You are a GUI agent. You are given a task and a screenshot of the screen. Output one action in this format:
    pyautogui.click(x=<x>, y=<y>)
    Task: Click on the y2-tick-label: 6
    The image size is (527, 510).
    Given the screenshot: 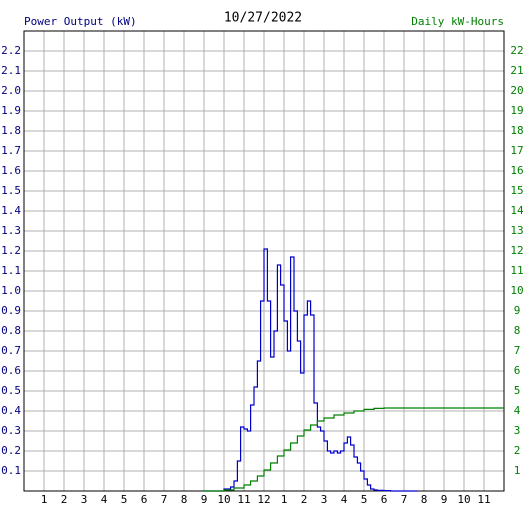 What is the action you would take?
    pyautogui.click(x=517, y=370)
    